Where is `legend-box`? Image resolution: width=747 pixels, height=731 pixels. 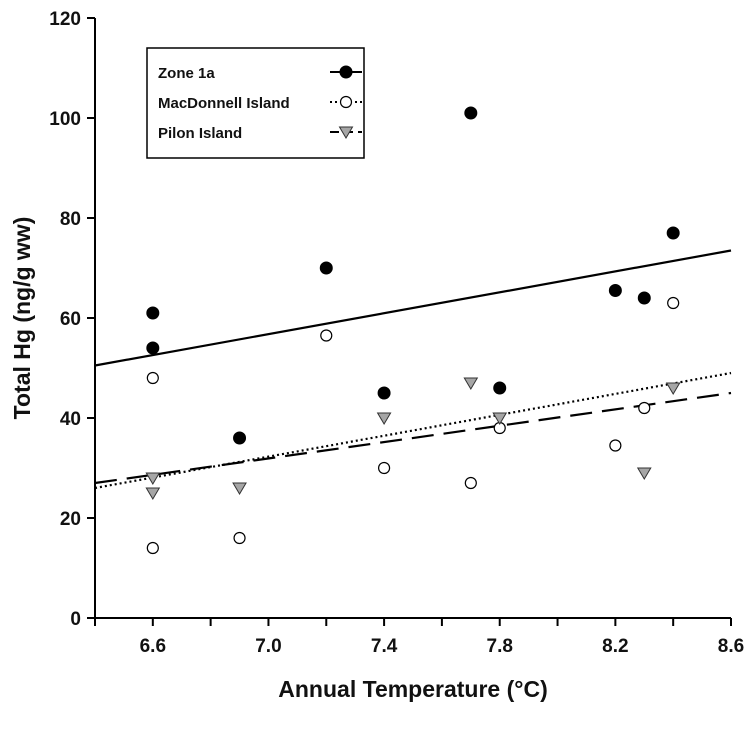
legend-box is located at coordinates (255, 103).